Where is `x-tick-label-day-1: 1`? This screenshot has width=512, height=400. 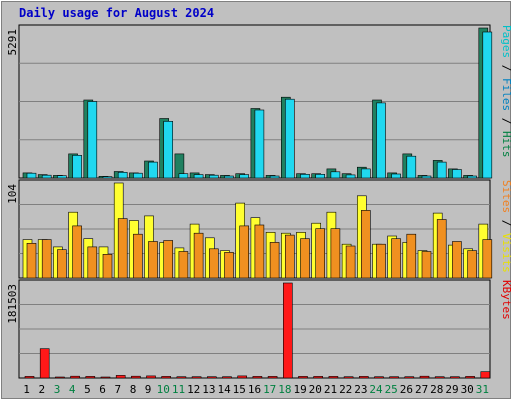 x-tick-label-day-1: 1 is located at coordinates (26, 389).